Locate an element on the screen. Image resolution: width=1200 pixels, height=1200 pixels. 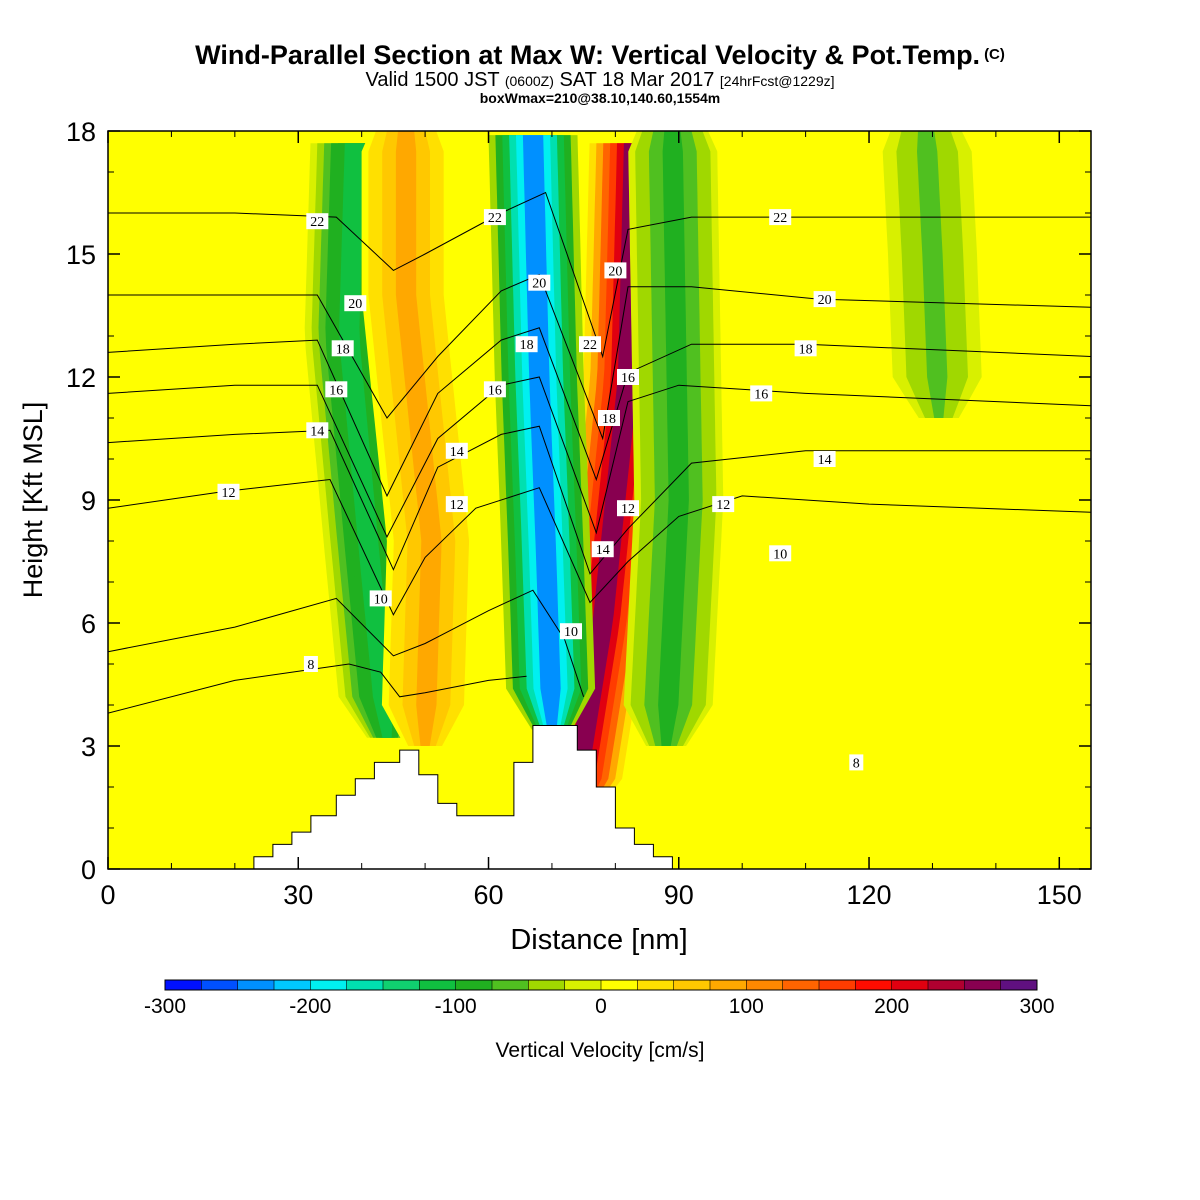
contour-label: 18 is located at coordinates (805, 348).